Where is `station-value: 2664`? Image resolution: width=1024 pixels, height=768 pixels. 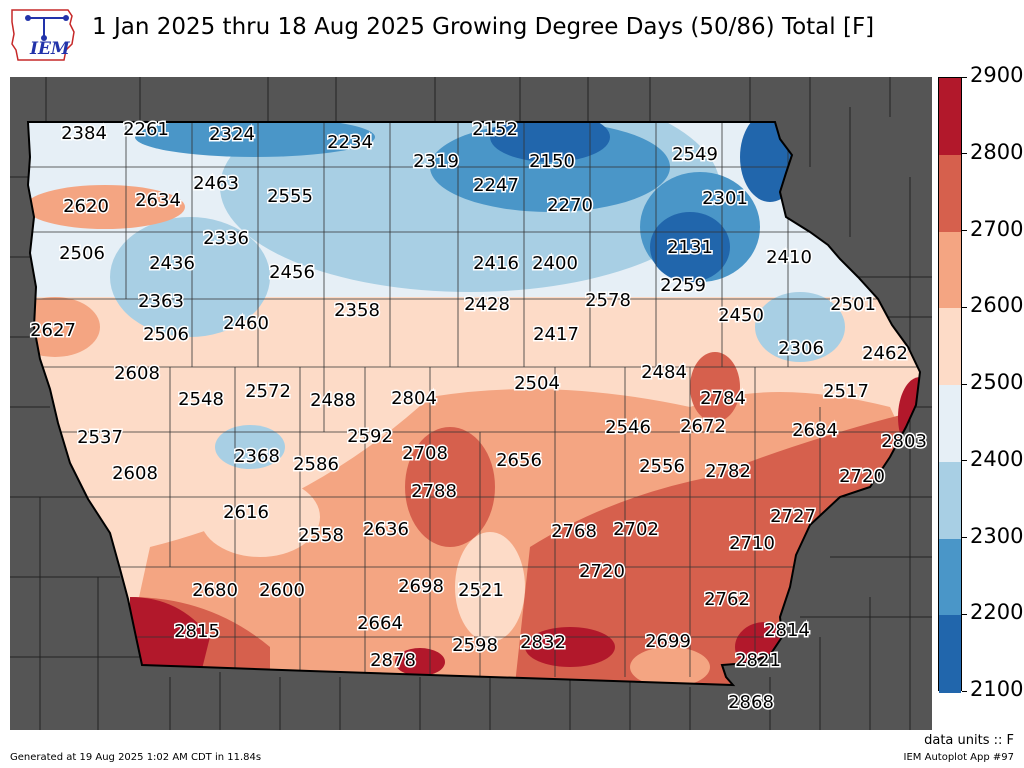
station-value: 2664 is located at coordinates (380, 623).